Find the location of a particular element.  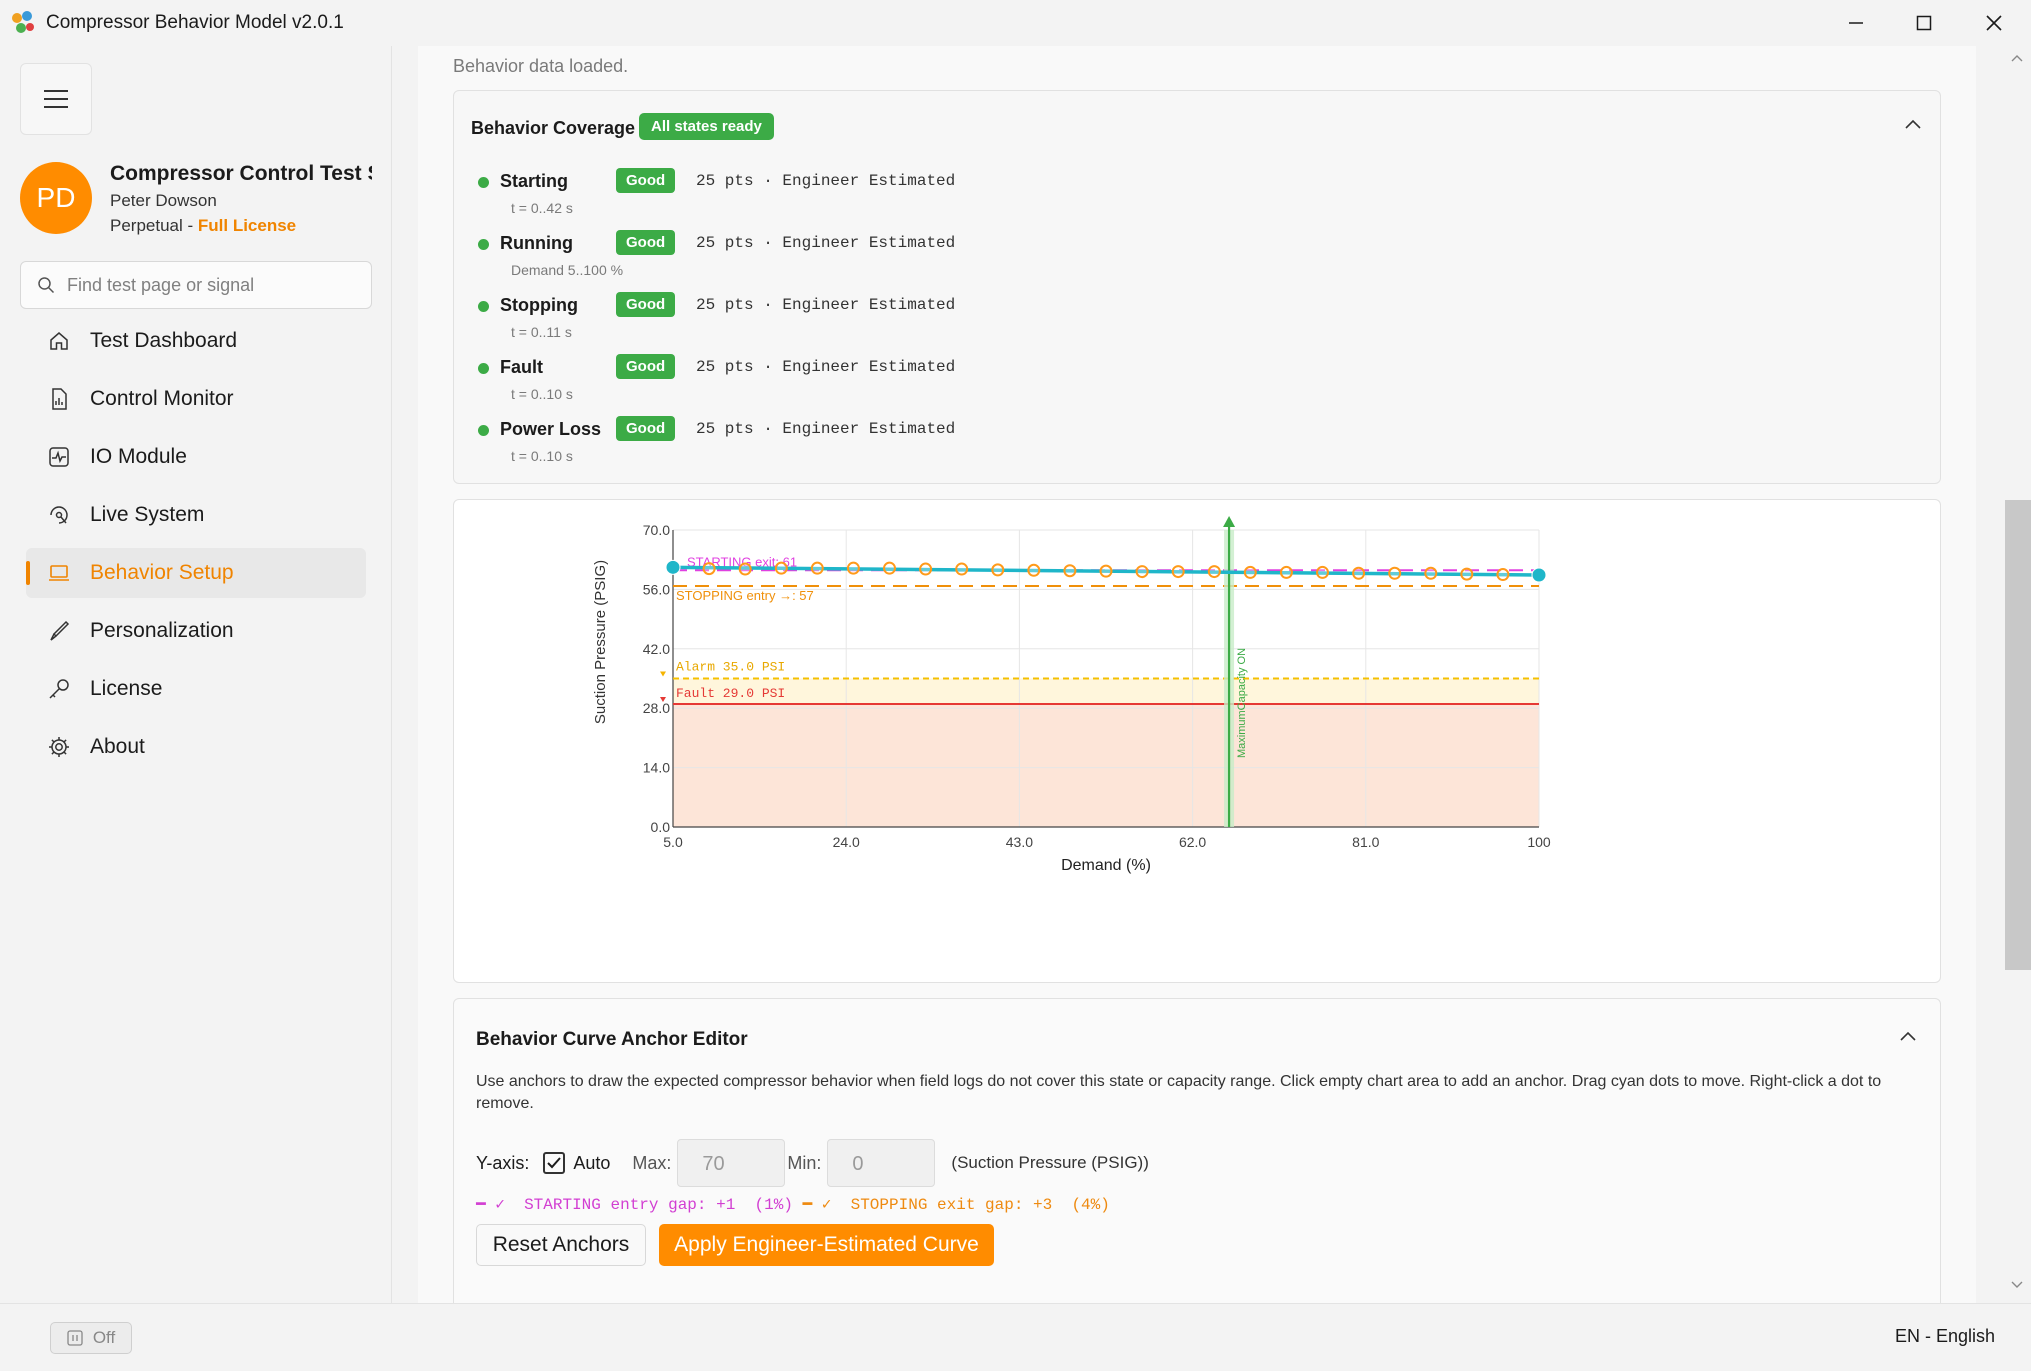

stopping-gap-text: ━ ✓ STOPPING exit gap: +3 (4%) is located at coordinates (956, 1205).